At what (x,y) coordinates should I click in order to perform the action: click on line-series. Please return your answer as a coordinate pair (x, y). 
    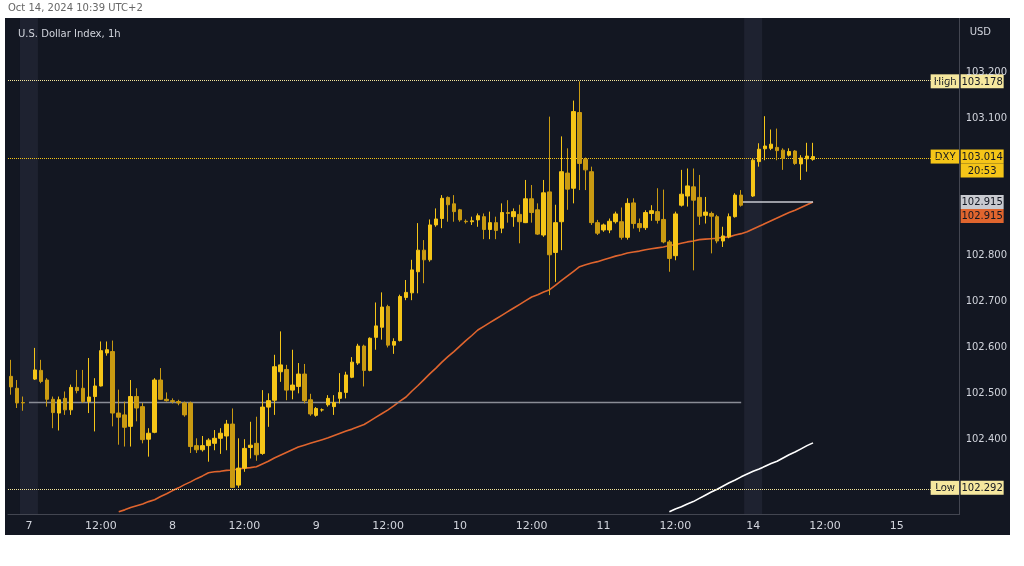
    Looking at the image, I should click on (741, 477).